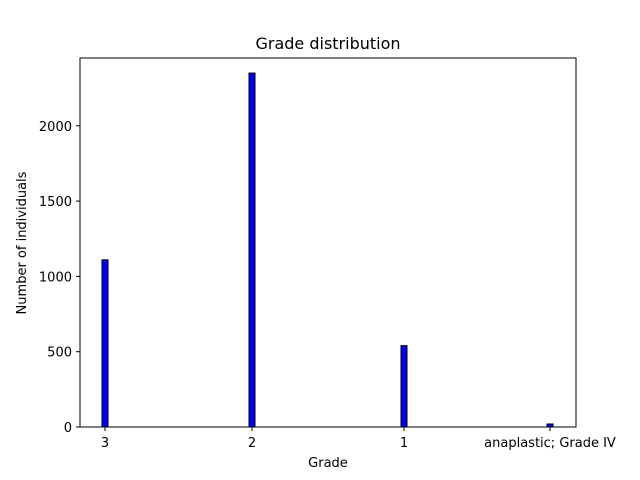 The width and height of the screenshot is (640, 480). What do you see at coordinates (68, 428) in the screenshot?
I see `y-tick-label: 0` at bounding box center [68, 428].